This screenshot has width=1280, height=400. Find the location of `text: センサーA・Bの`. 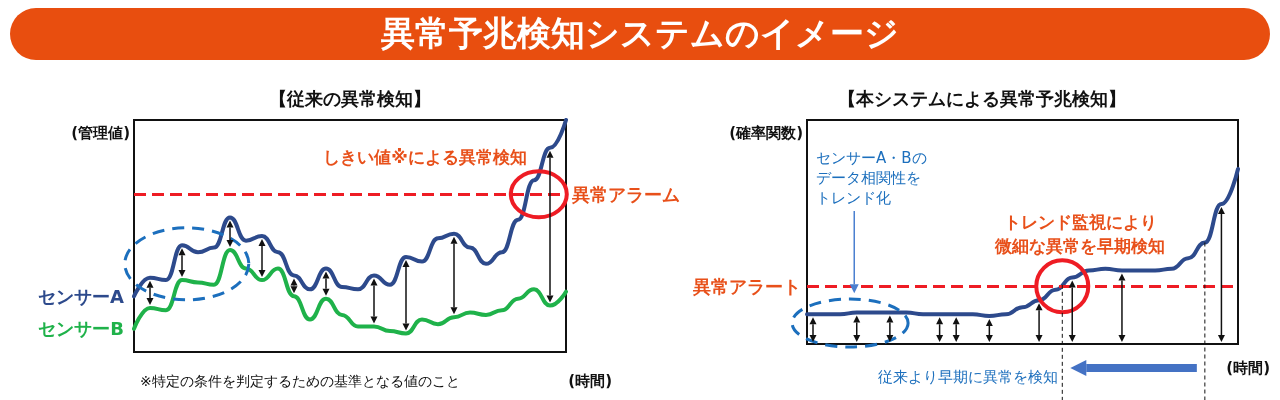

text: センサーA・Bの is located at coordinates (871, 158).